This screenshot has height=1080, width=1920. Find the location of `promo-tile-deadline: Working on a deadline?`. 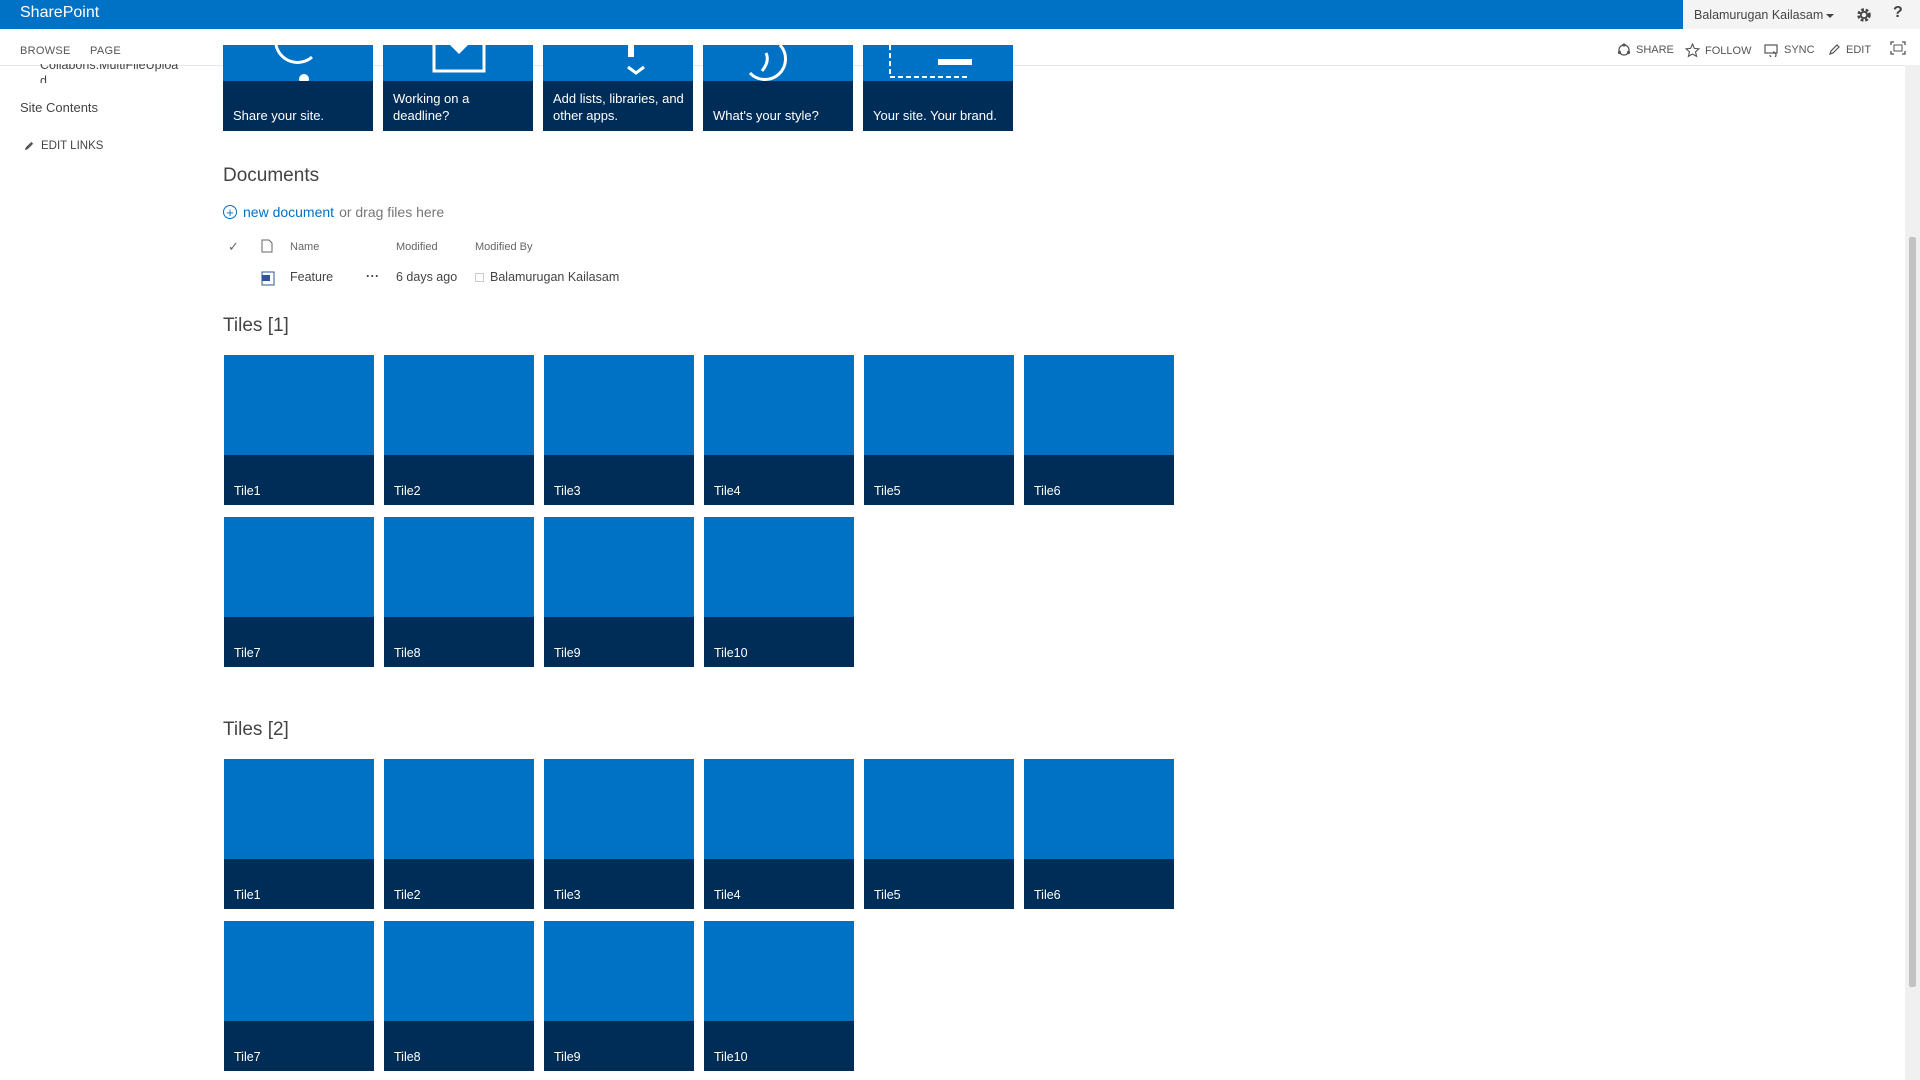

promo-tile-deadline: Working on a deadline? is located at coordinates (458, 88).